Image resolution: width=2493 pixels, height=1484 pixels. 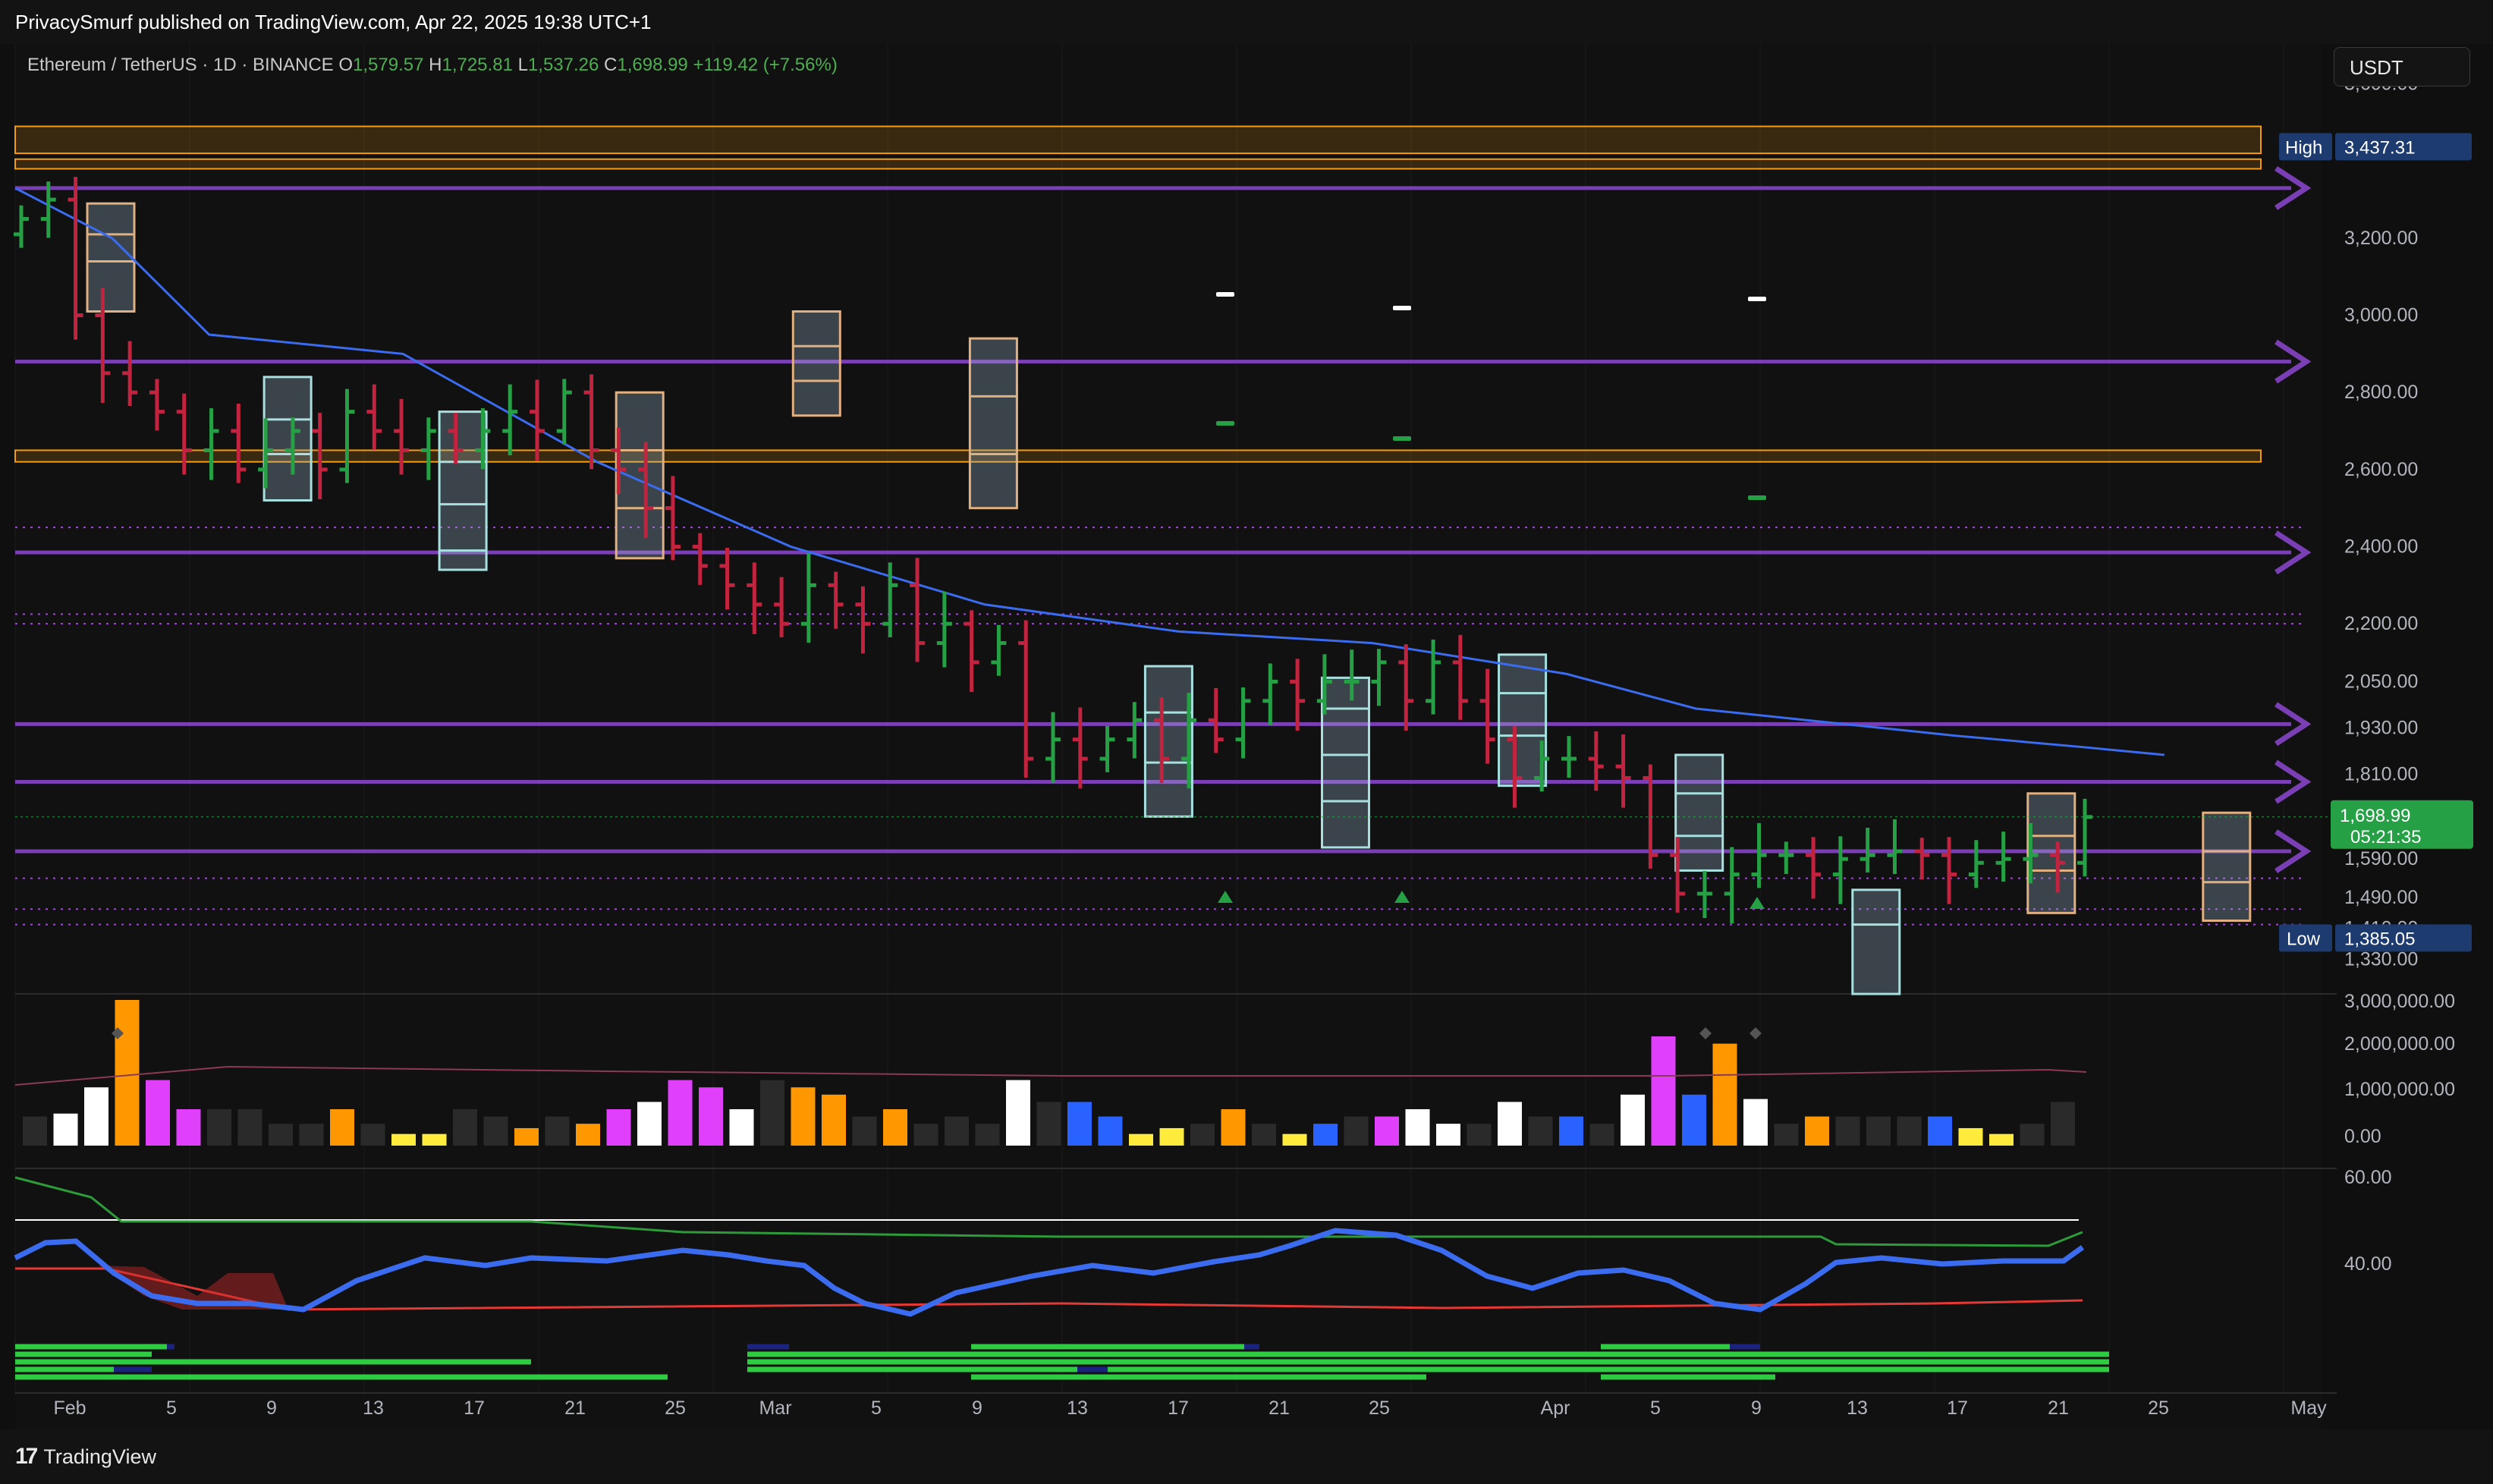 What do you see at coordinates (2381, 897) in the screenshot?
I see `price-tick-label: 1,490.00` at bounding box center [2381, 897].